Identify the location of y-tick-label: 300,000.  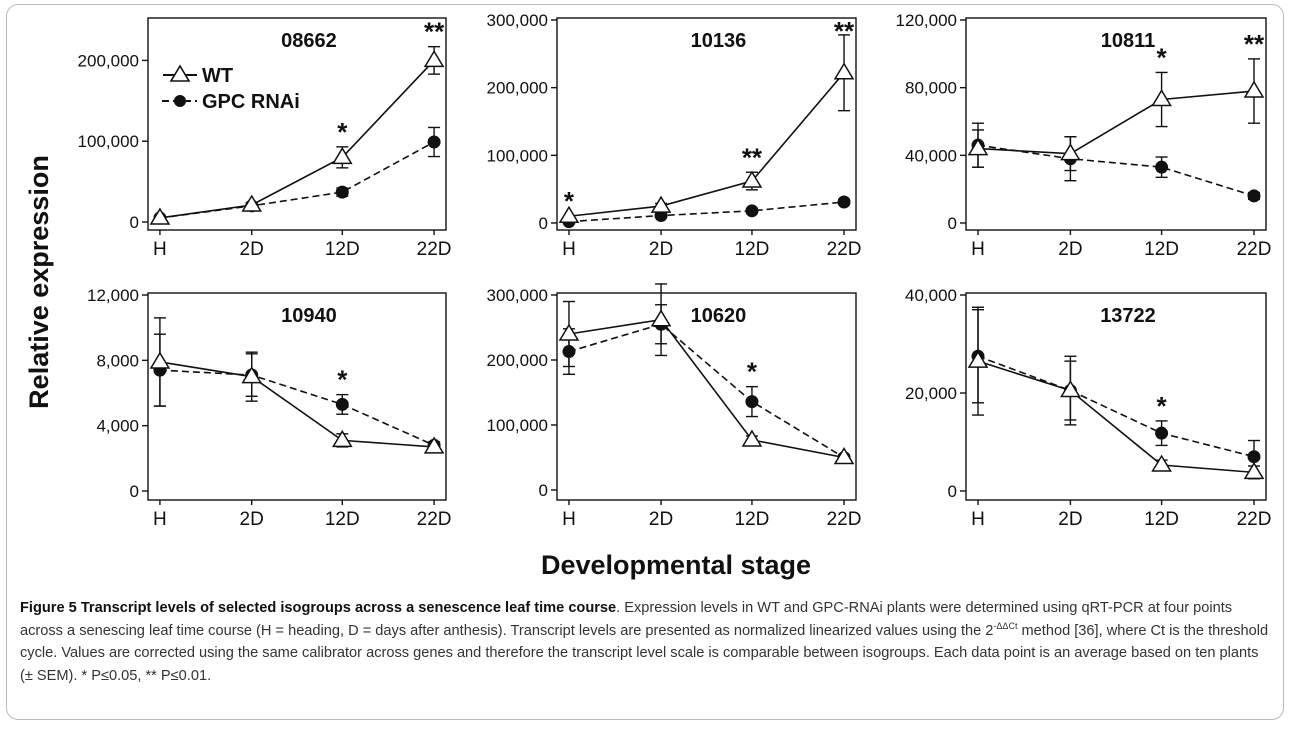
(517, 295).